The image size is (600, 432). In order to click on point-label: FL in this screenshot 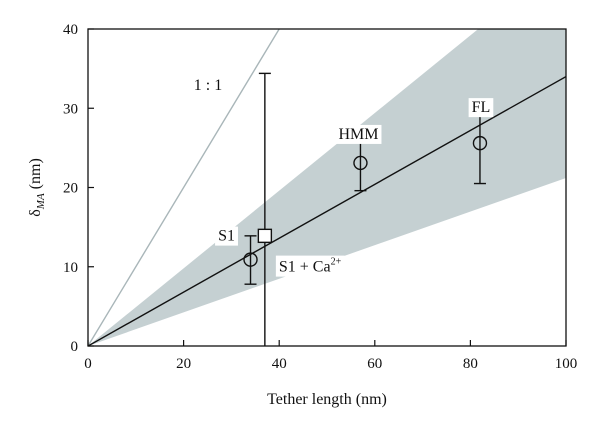, I will do `click(481, 108)`.